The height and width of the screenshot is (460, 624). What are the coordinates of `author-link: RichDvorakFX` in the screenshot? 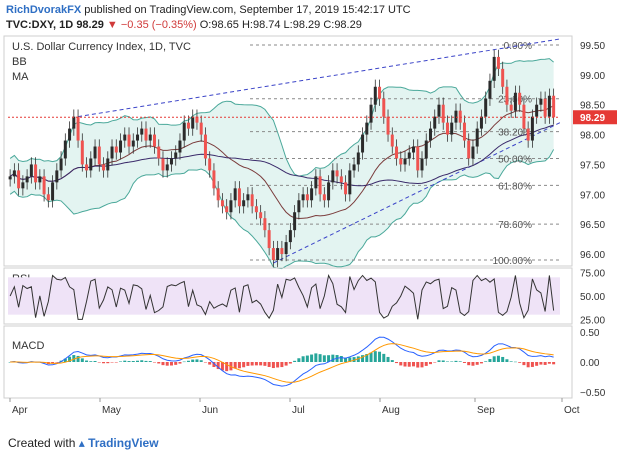 It's located at (44, 10).